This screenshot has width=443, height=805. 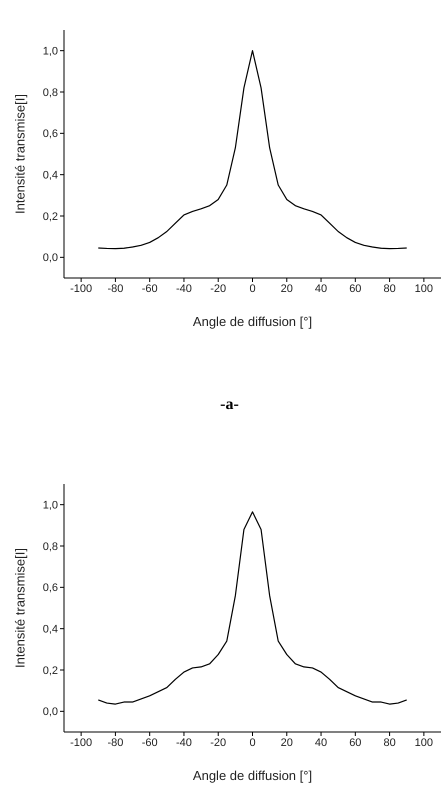 I want to click on text: -a-, so click(x=229, y=405).